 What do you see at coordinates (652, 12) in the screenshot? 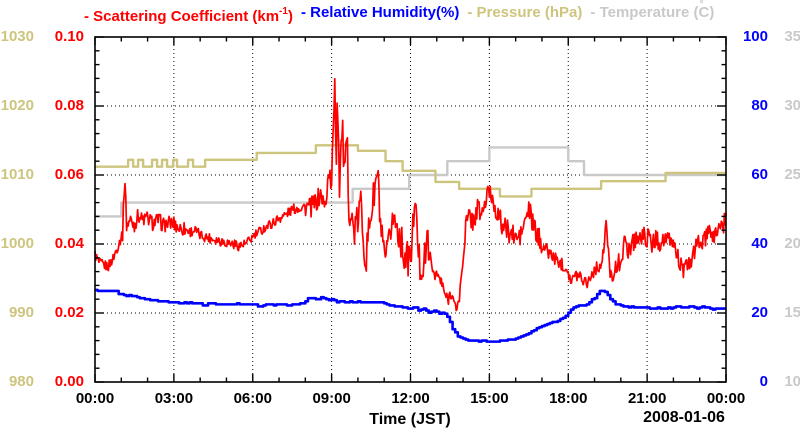
I see `legend-item-temperature: - Temperature (° C)` at bounding box center [652, 12].